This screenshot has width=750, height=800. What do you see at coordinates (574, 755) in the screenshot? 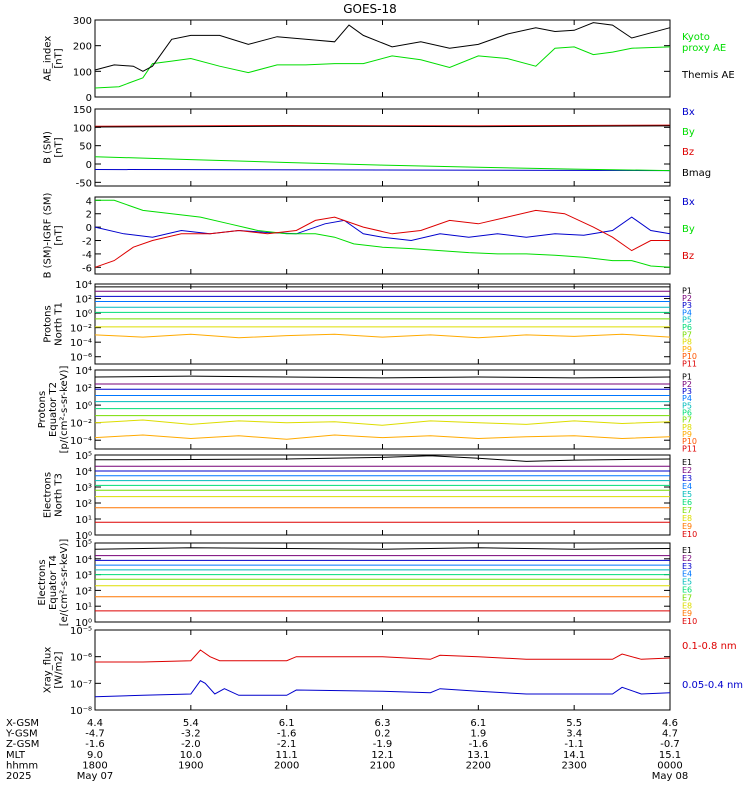
I see `x-axis-value: 14.1` at bounding box center [574, 755].